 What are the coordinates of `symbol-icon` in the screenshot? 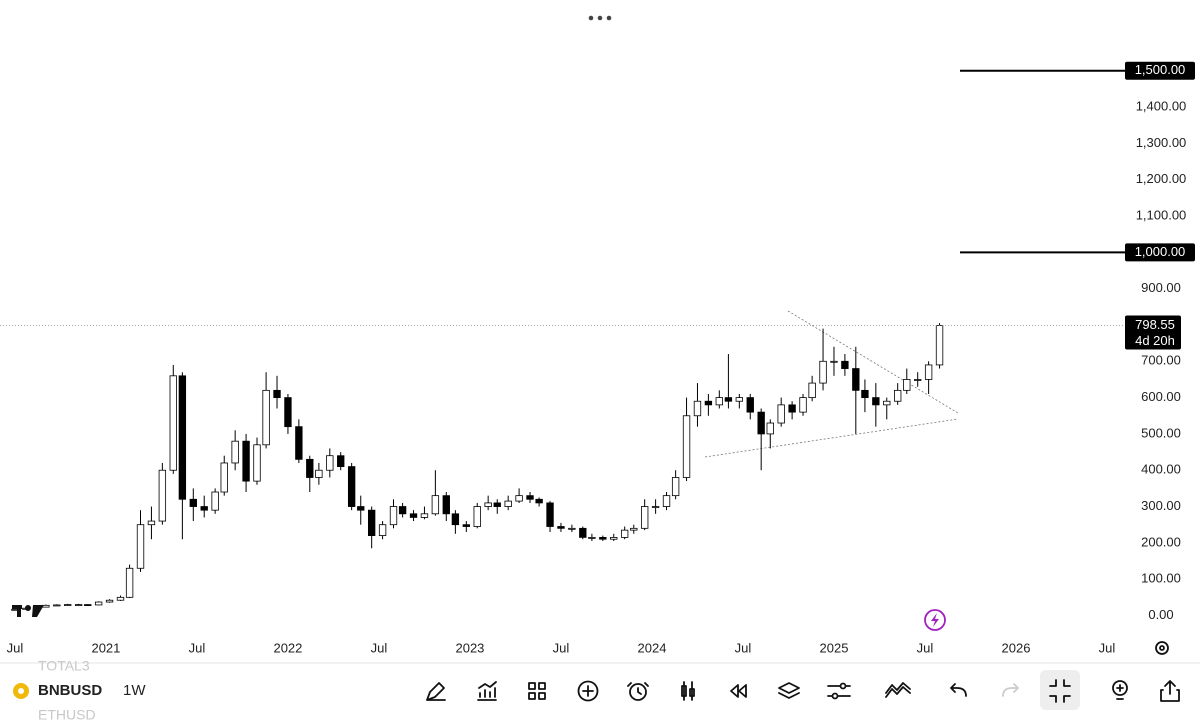 It's located at (21, 691).